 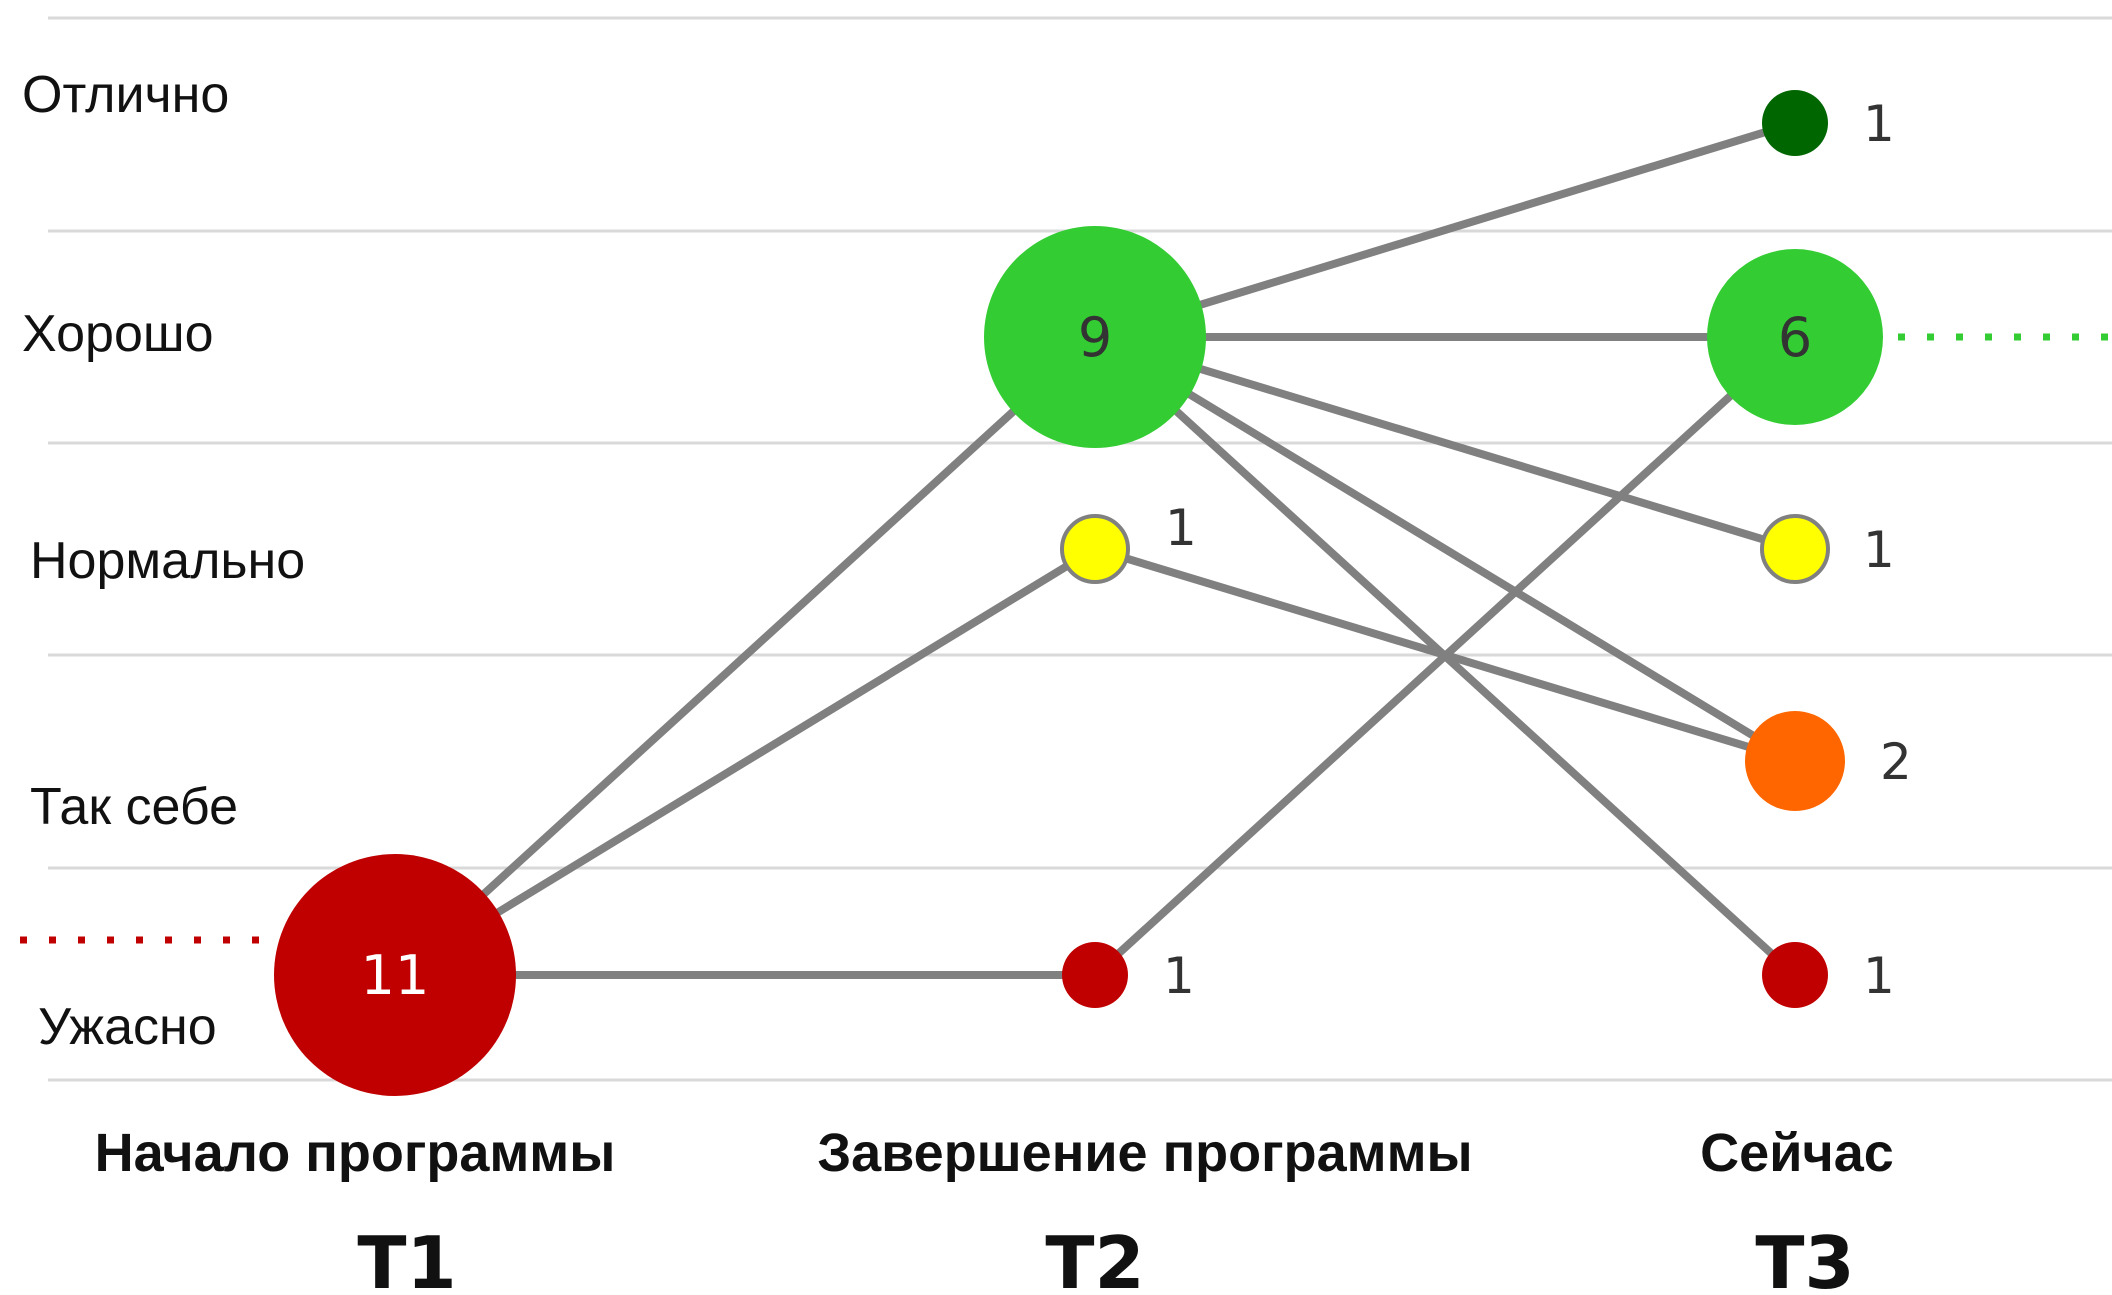 I want to click on time-point-label: Завершение программы, so click(x=1144, y=1153).